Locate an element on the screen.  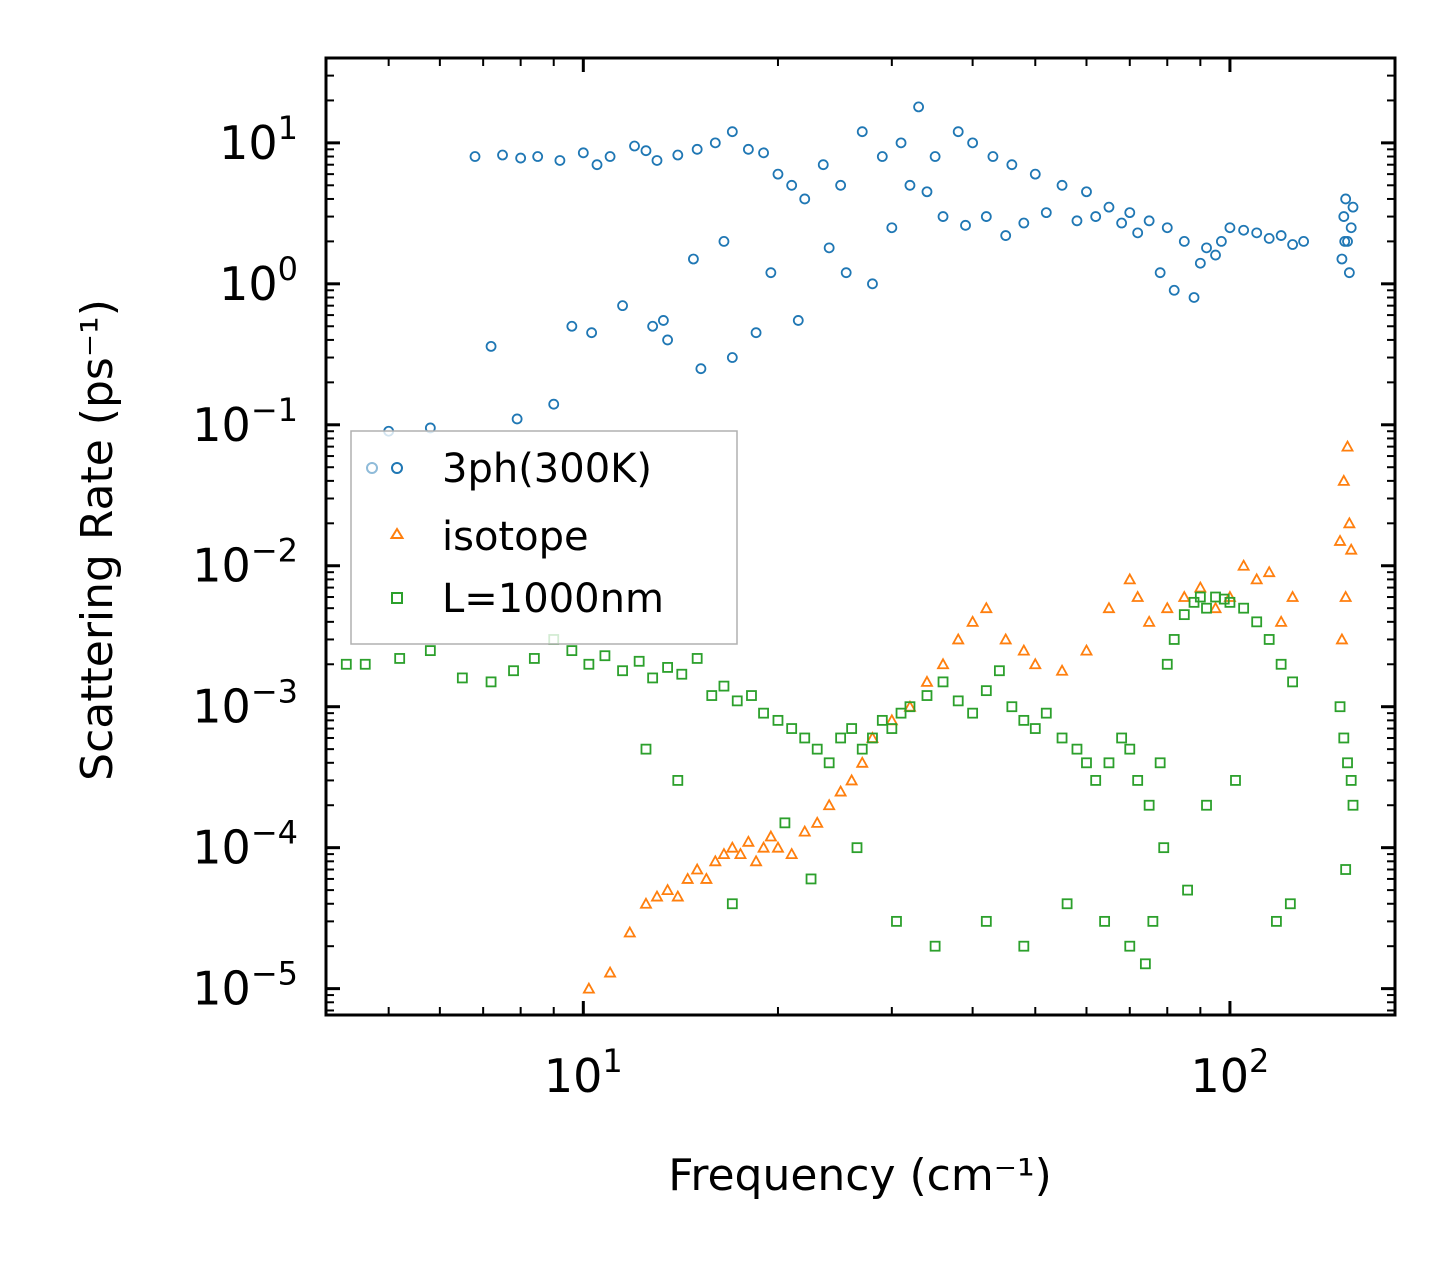
legend-marker-circle is located at coordinates (397, 468).